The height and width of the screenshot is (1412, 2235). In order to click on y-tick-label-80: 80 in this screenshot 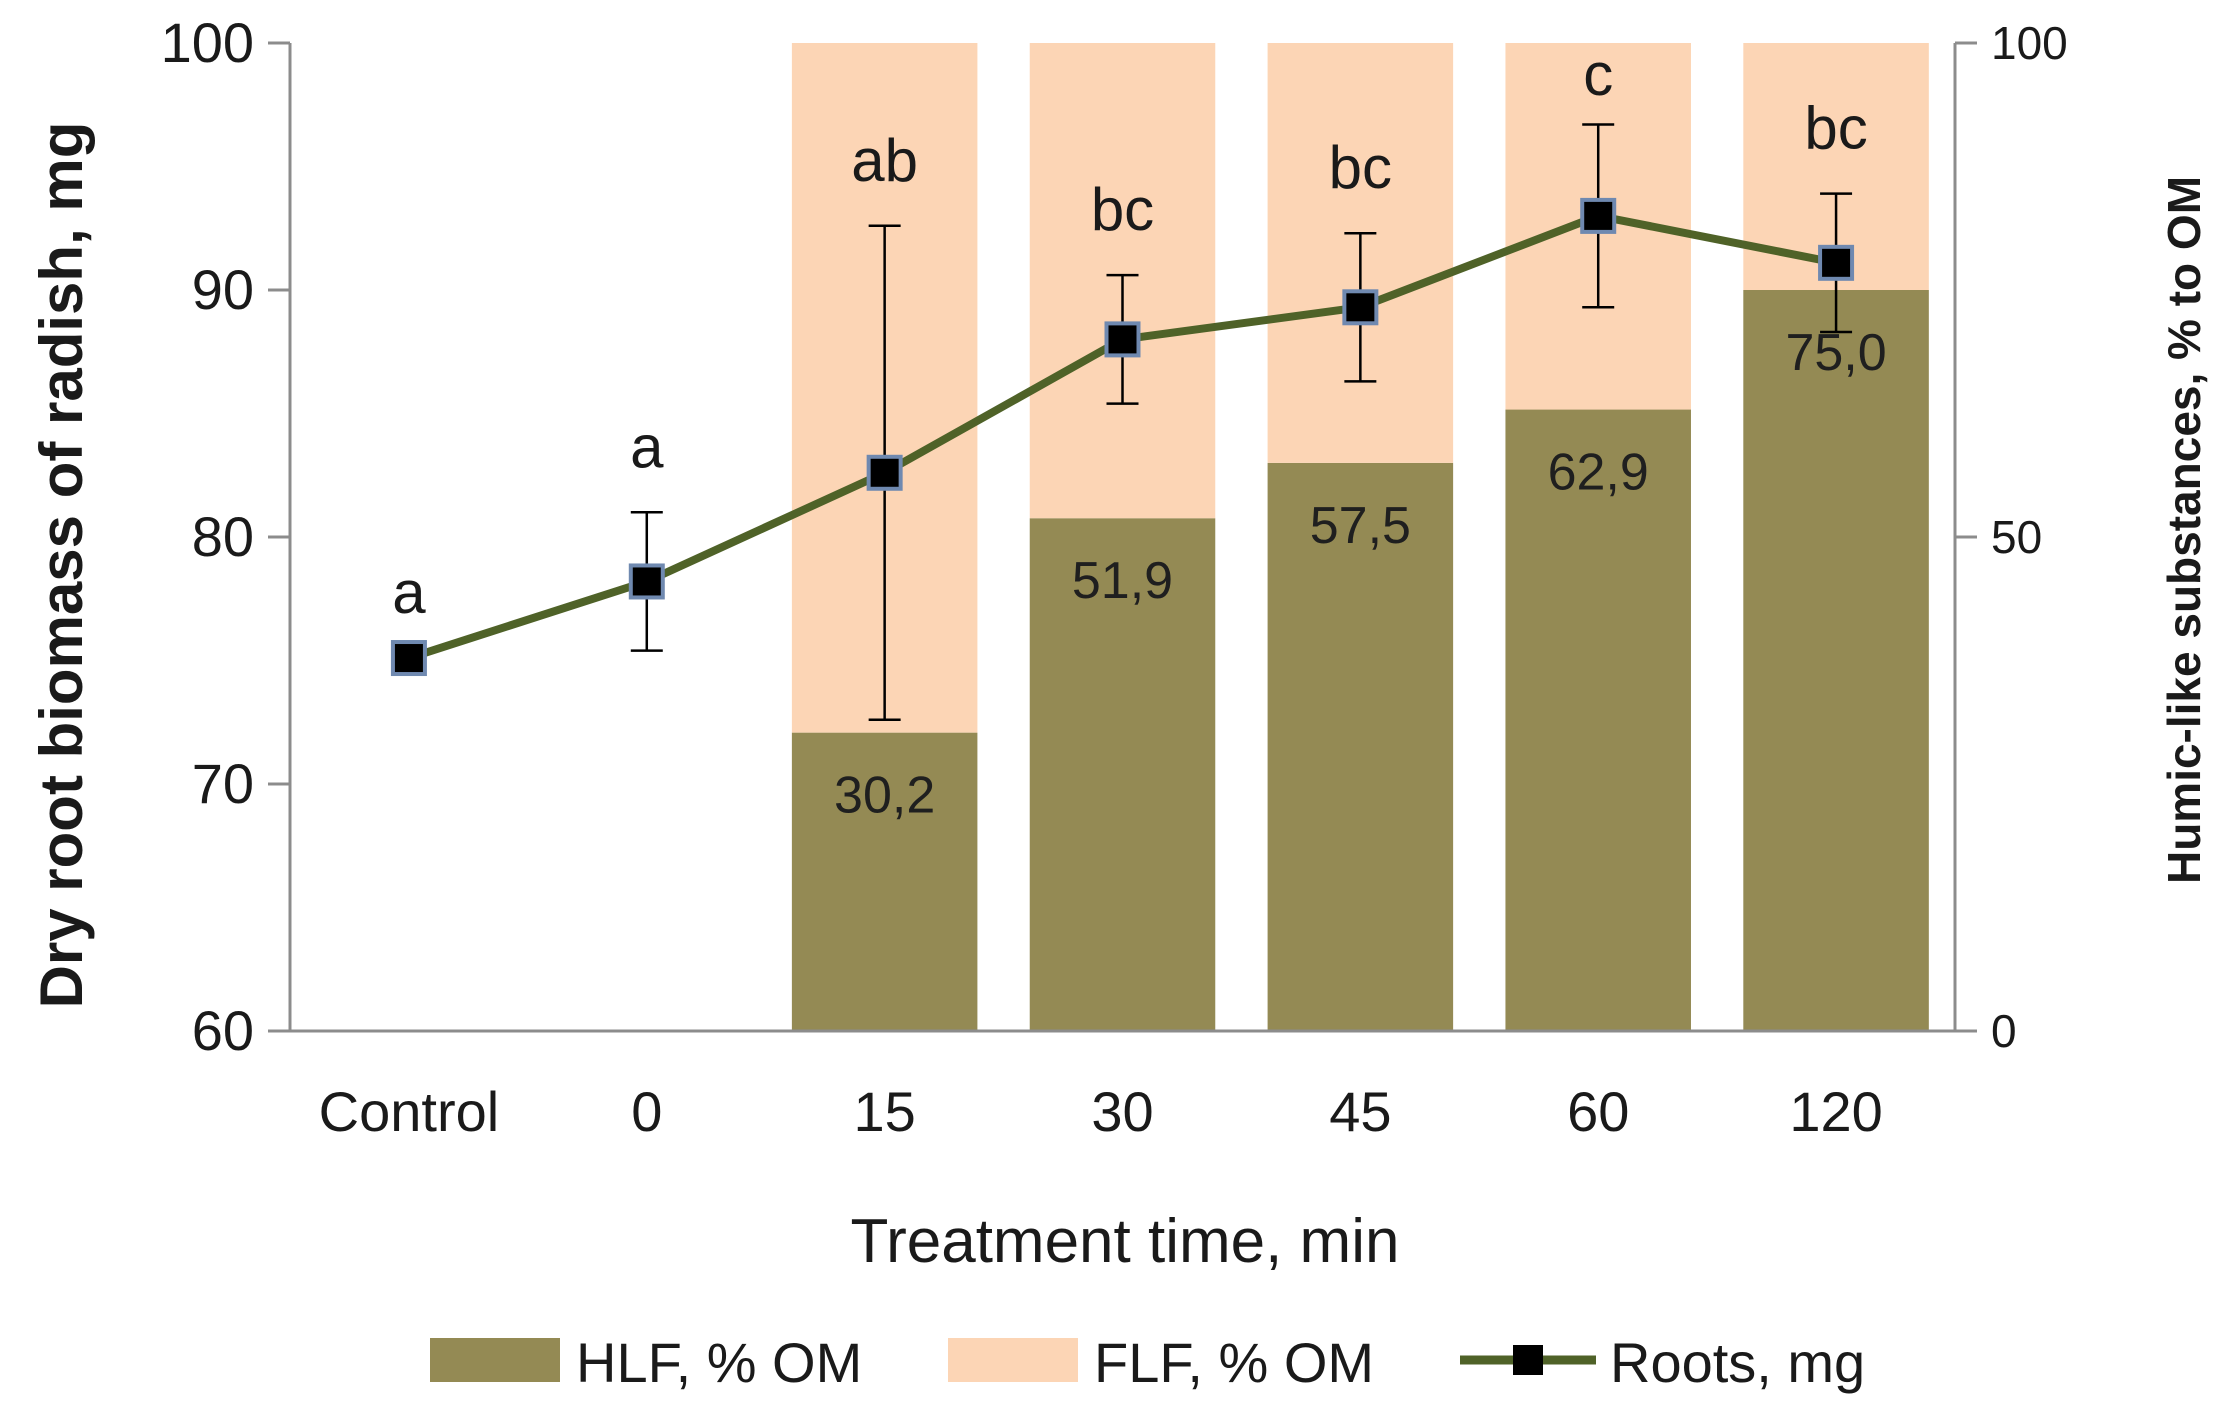, I will do `click(223, 536)`.